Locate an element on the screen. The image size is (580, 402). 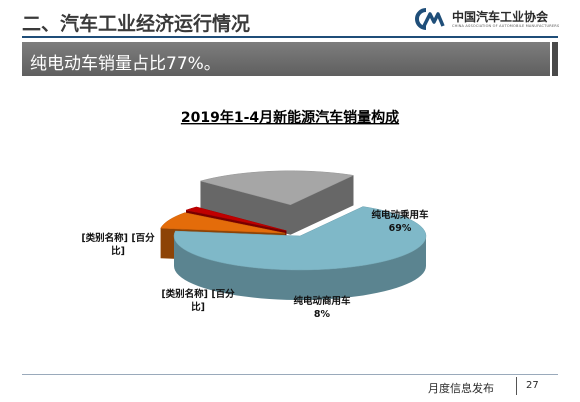
page-title: 二、汽车工业经济运行情况 is located at coordinates (136, 24).